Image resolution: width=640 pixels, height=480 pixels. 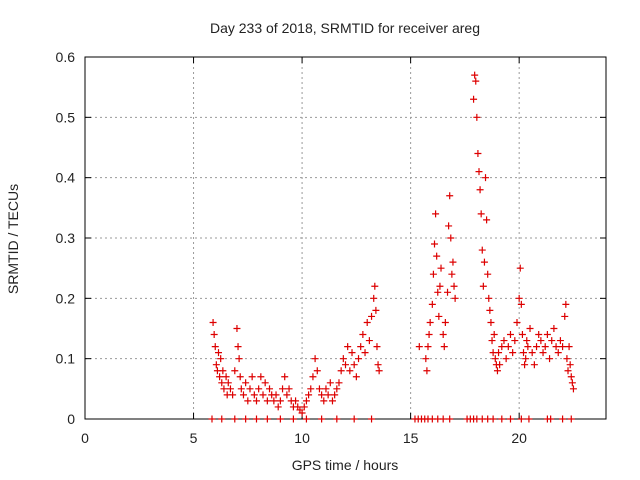 What do you see at coordinates (194, 438) in the screenshot?
I see `x-tick-label: 5` at bounding box center [194, 438].